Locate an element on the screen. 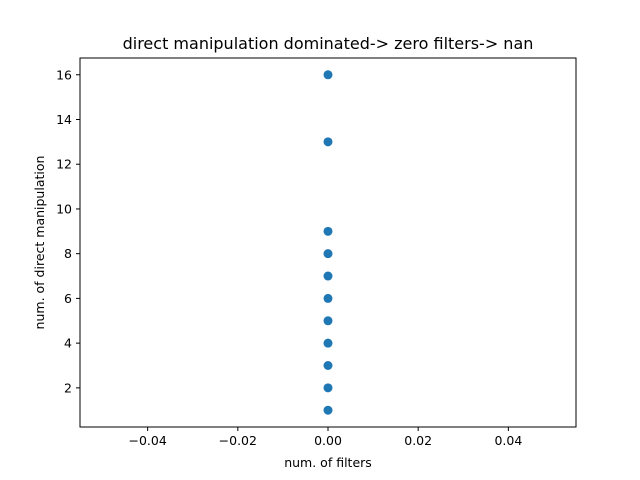 Image resolution: width=640 pixels, height=480 pixels. y-tick-label: 12 is located at coordinates (64, 164).